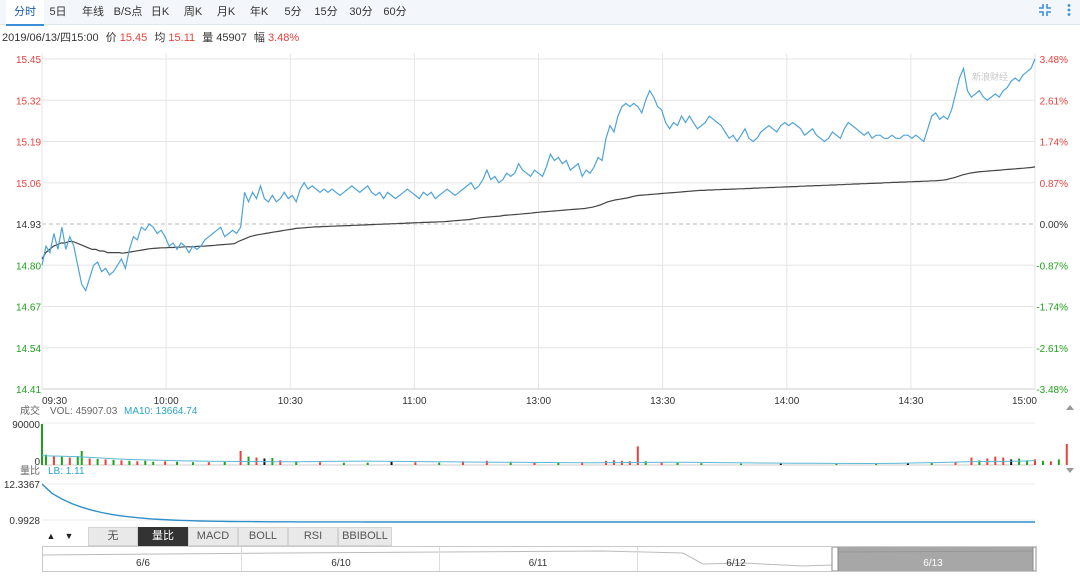  I want to click on tab-5day: 5日, so click(58, 12).